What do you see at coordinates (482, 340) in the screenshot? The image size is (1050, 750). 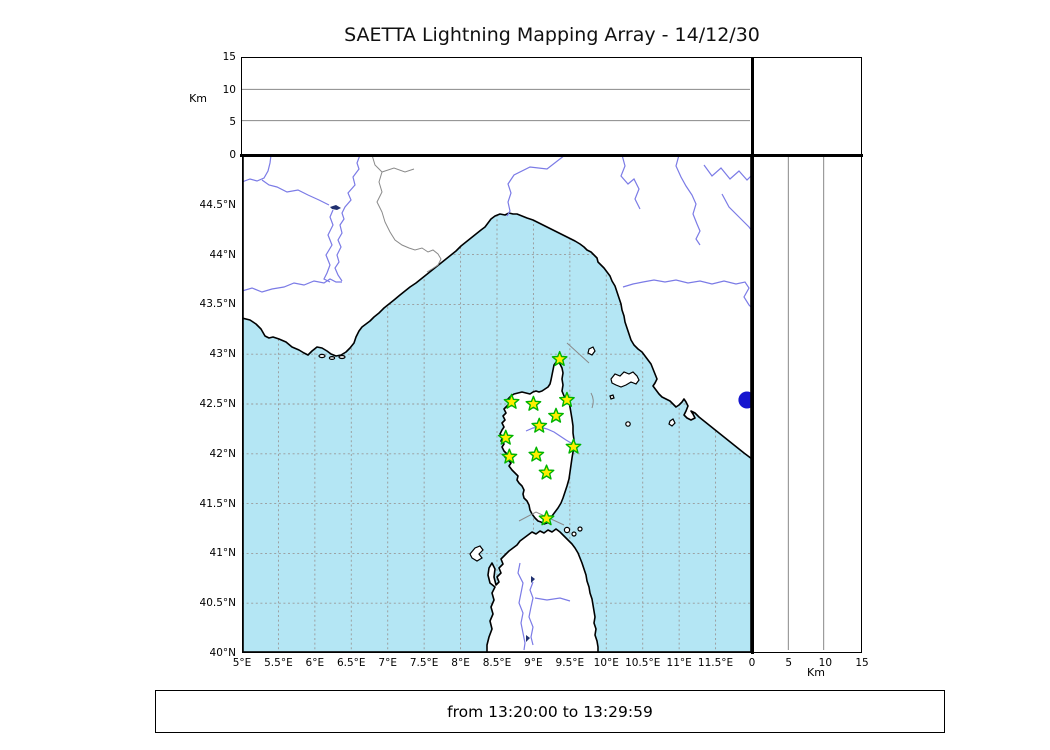 I see `country-border` at bounding box center [482, 340].